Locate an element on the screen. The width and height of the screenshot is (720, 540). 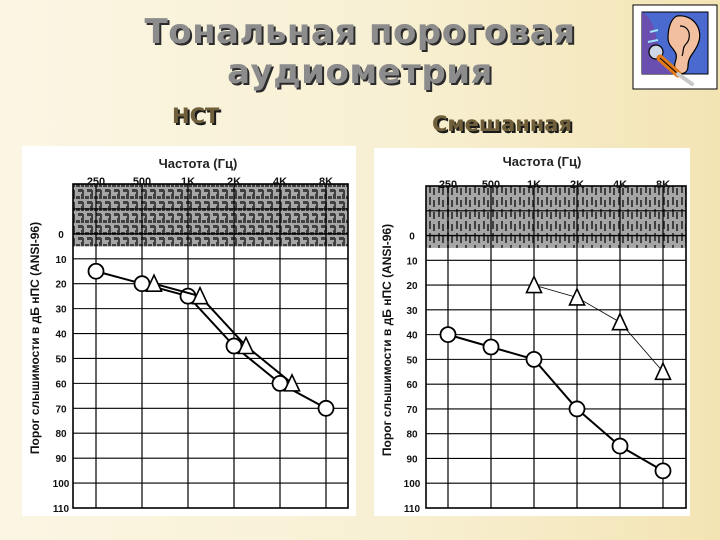
slide-title: Тональная пороговая аудиометрия is located at coordinates (360, 52).